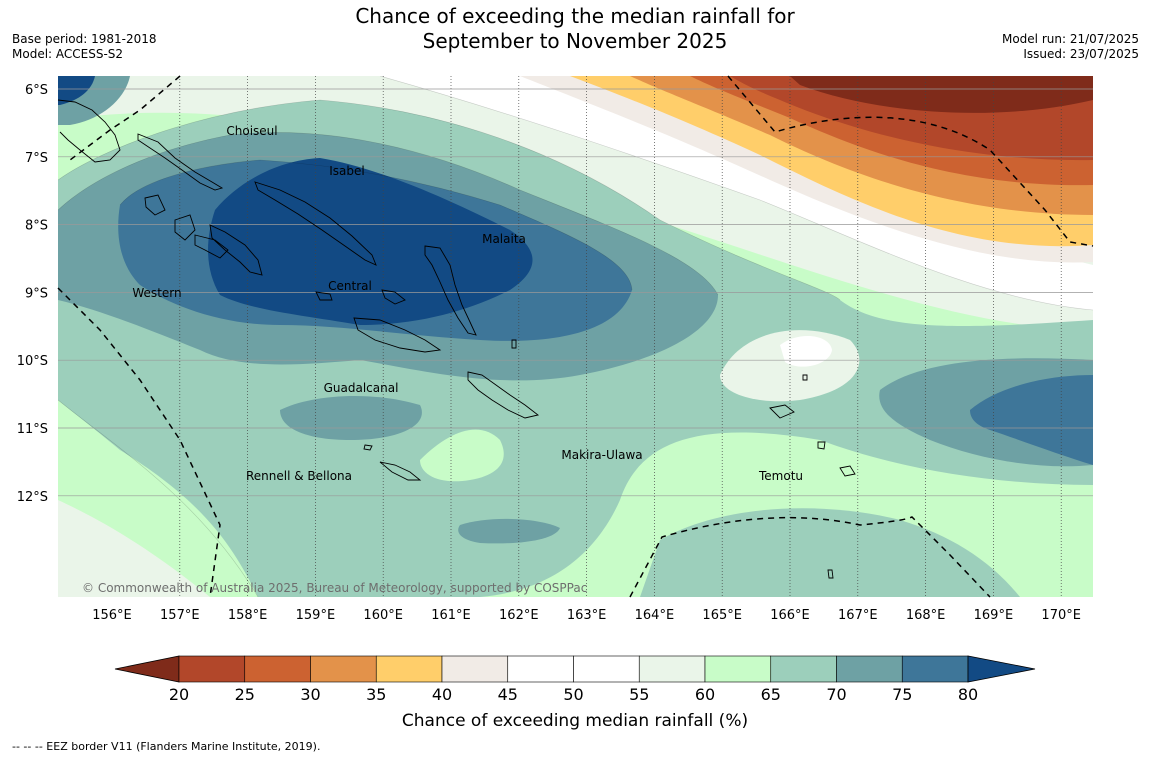 The height and width of the screenshot is (758, 1150). Describe the element at coordinates (519, 615) in the screenshot. I see `longitude-label: 162°E` at that location.